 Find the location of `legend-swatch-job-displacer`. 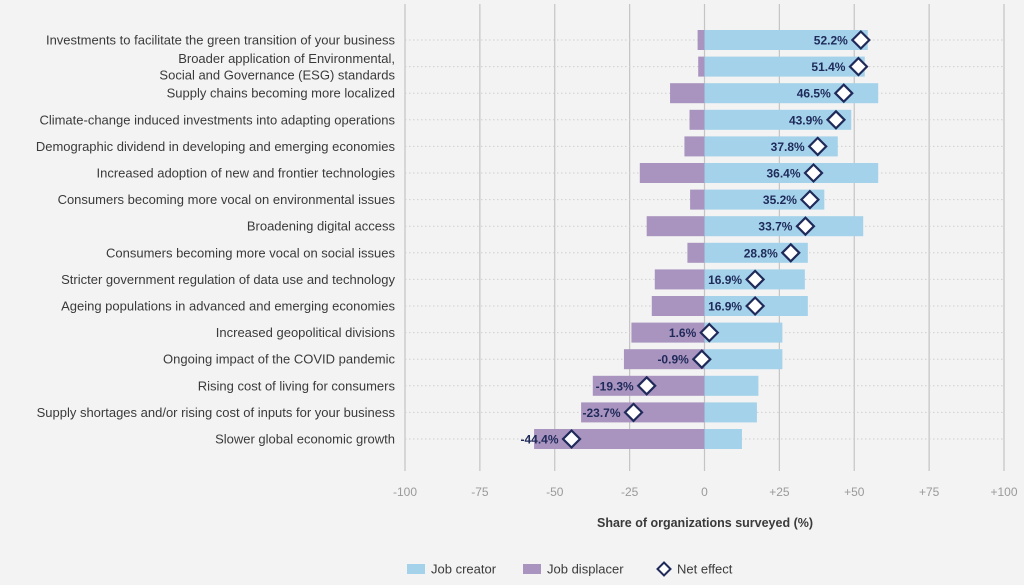

legend-swatch-job-displacer is located at coordinates (532, 569).